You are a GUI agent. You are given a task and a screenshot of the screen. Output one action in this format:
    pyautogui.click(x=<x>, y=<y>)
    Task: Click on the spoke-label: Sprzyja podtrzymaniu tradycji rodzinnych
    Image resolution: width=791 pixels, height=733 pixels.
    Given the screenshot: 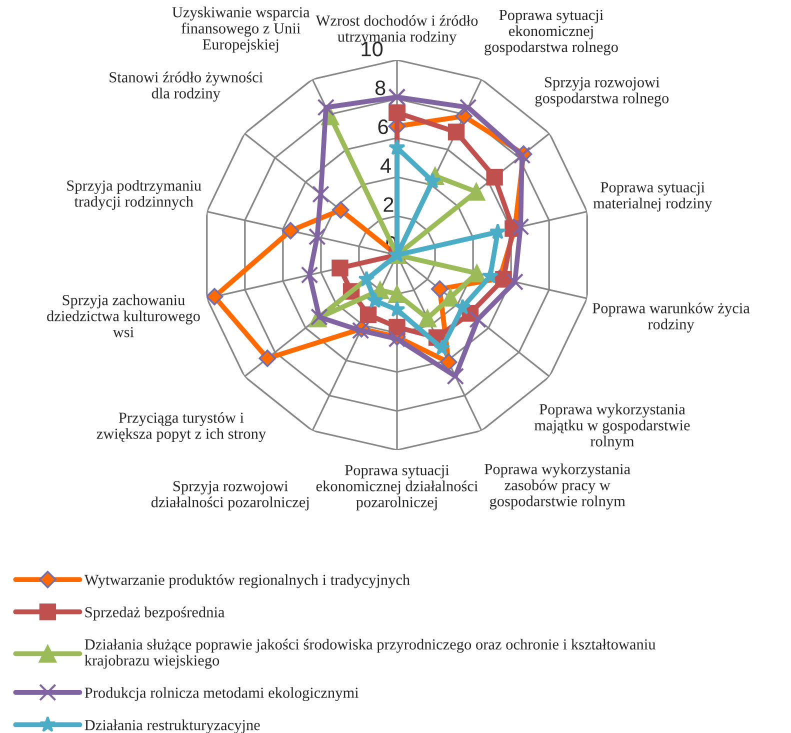 What is the action you would take?
    pyautogui.click(x=134, y=195)
    